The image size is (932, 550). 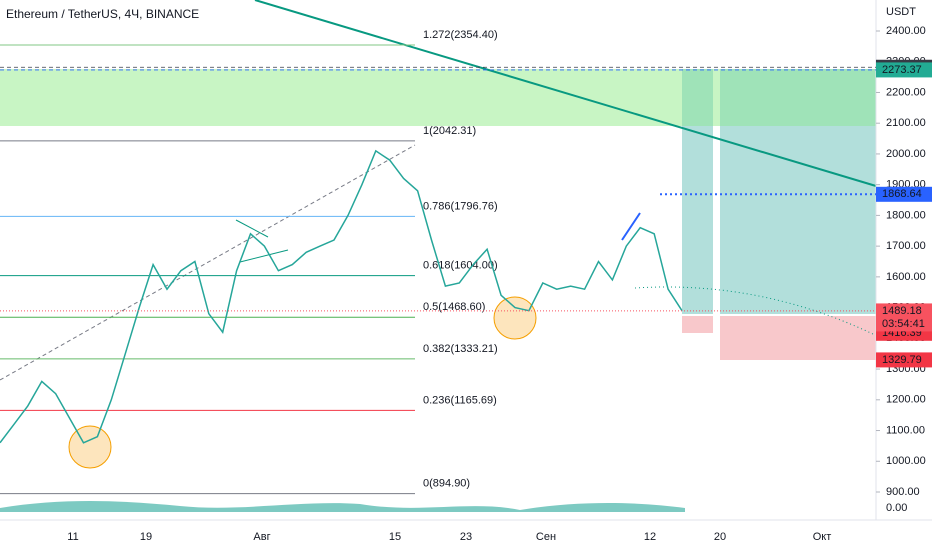 I want to click on y-tick-label: 2100.00, so click(x=906, y=123).